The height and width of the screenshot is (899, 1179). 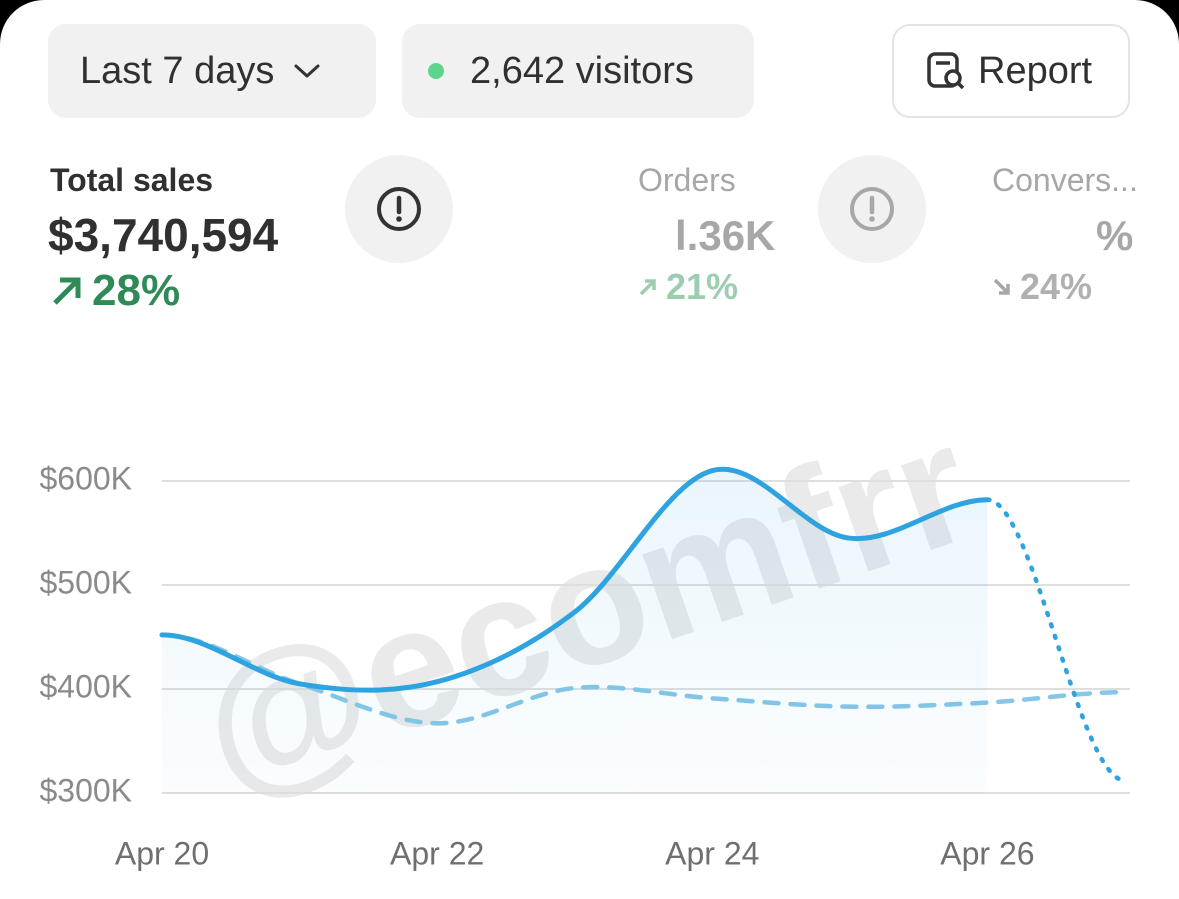 What do you see at coordinates (136, 290) in the screenshot?
I see `metric-change-value: 28%` at bounding box center [136, 290].